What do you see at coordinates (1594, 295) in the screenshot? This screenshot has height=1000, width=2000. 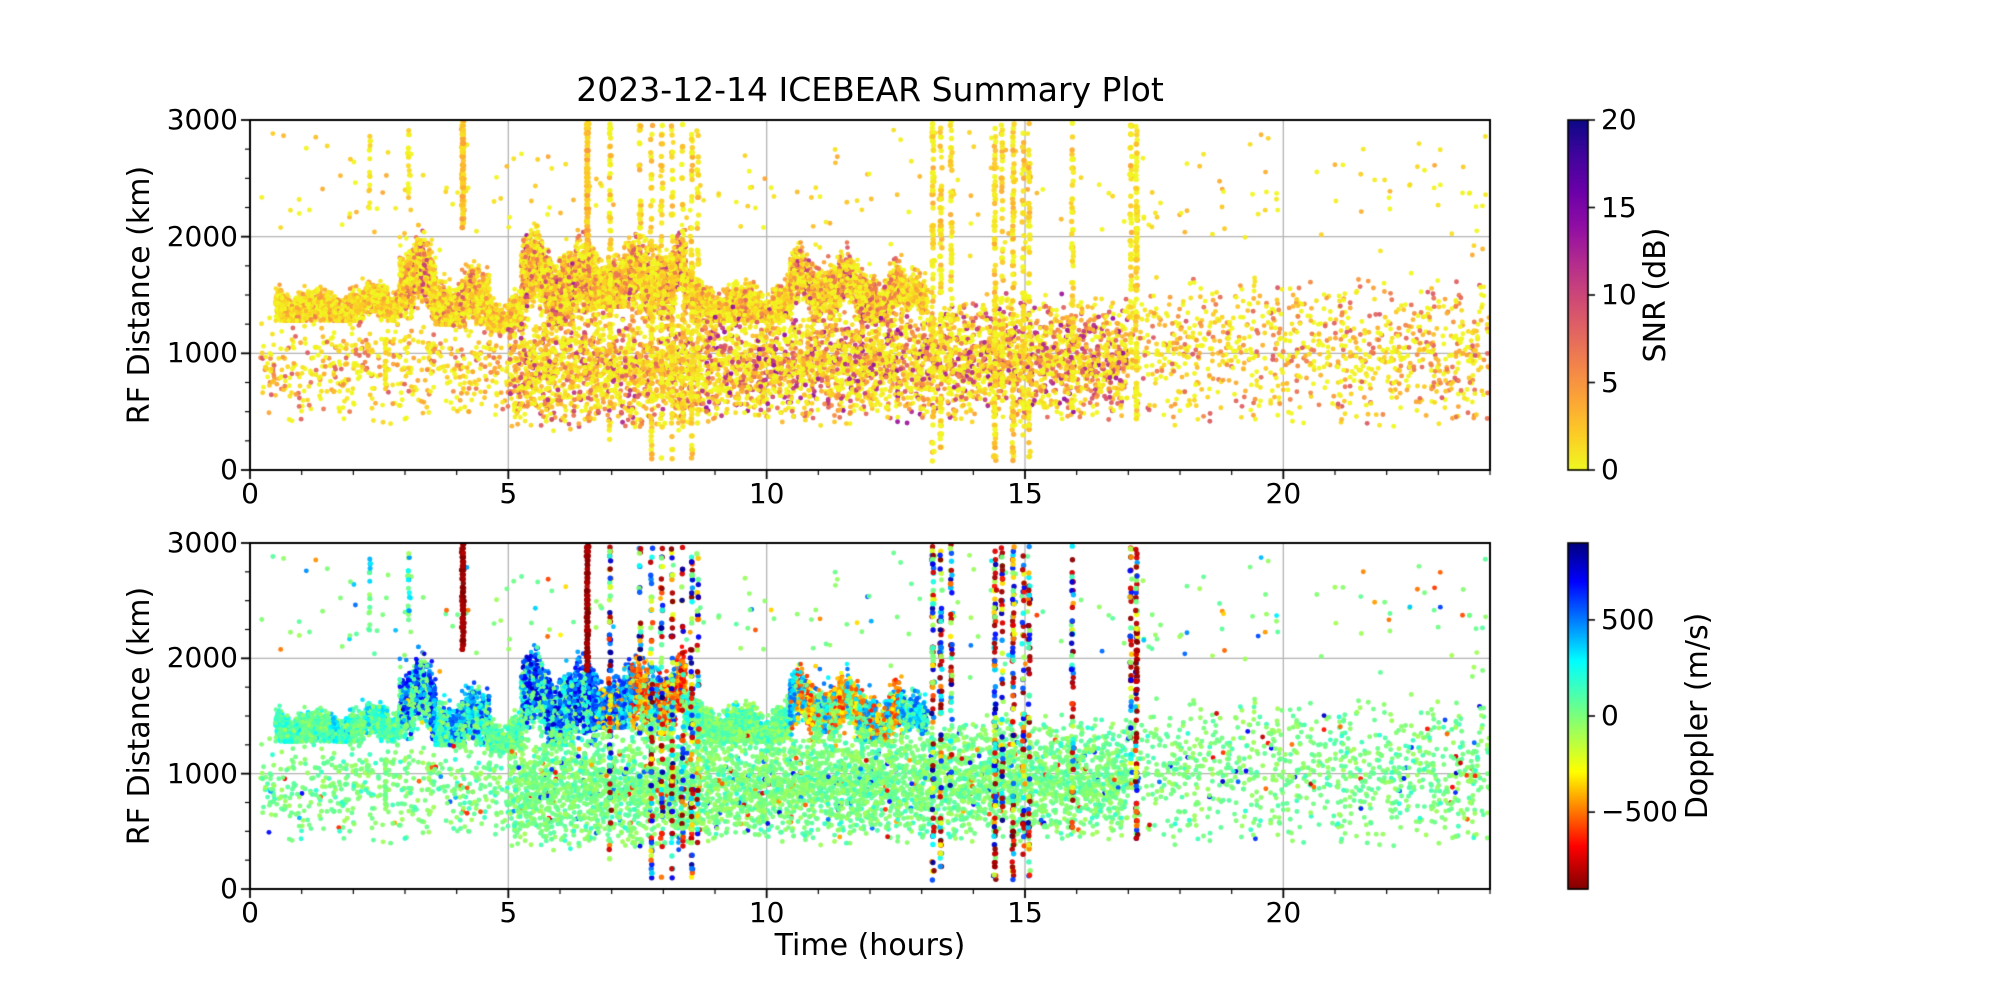 I see `snr-colorbar` at bounding box center [1594, 295].